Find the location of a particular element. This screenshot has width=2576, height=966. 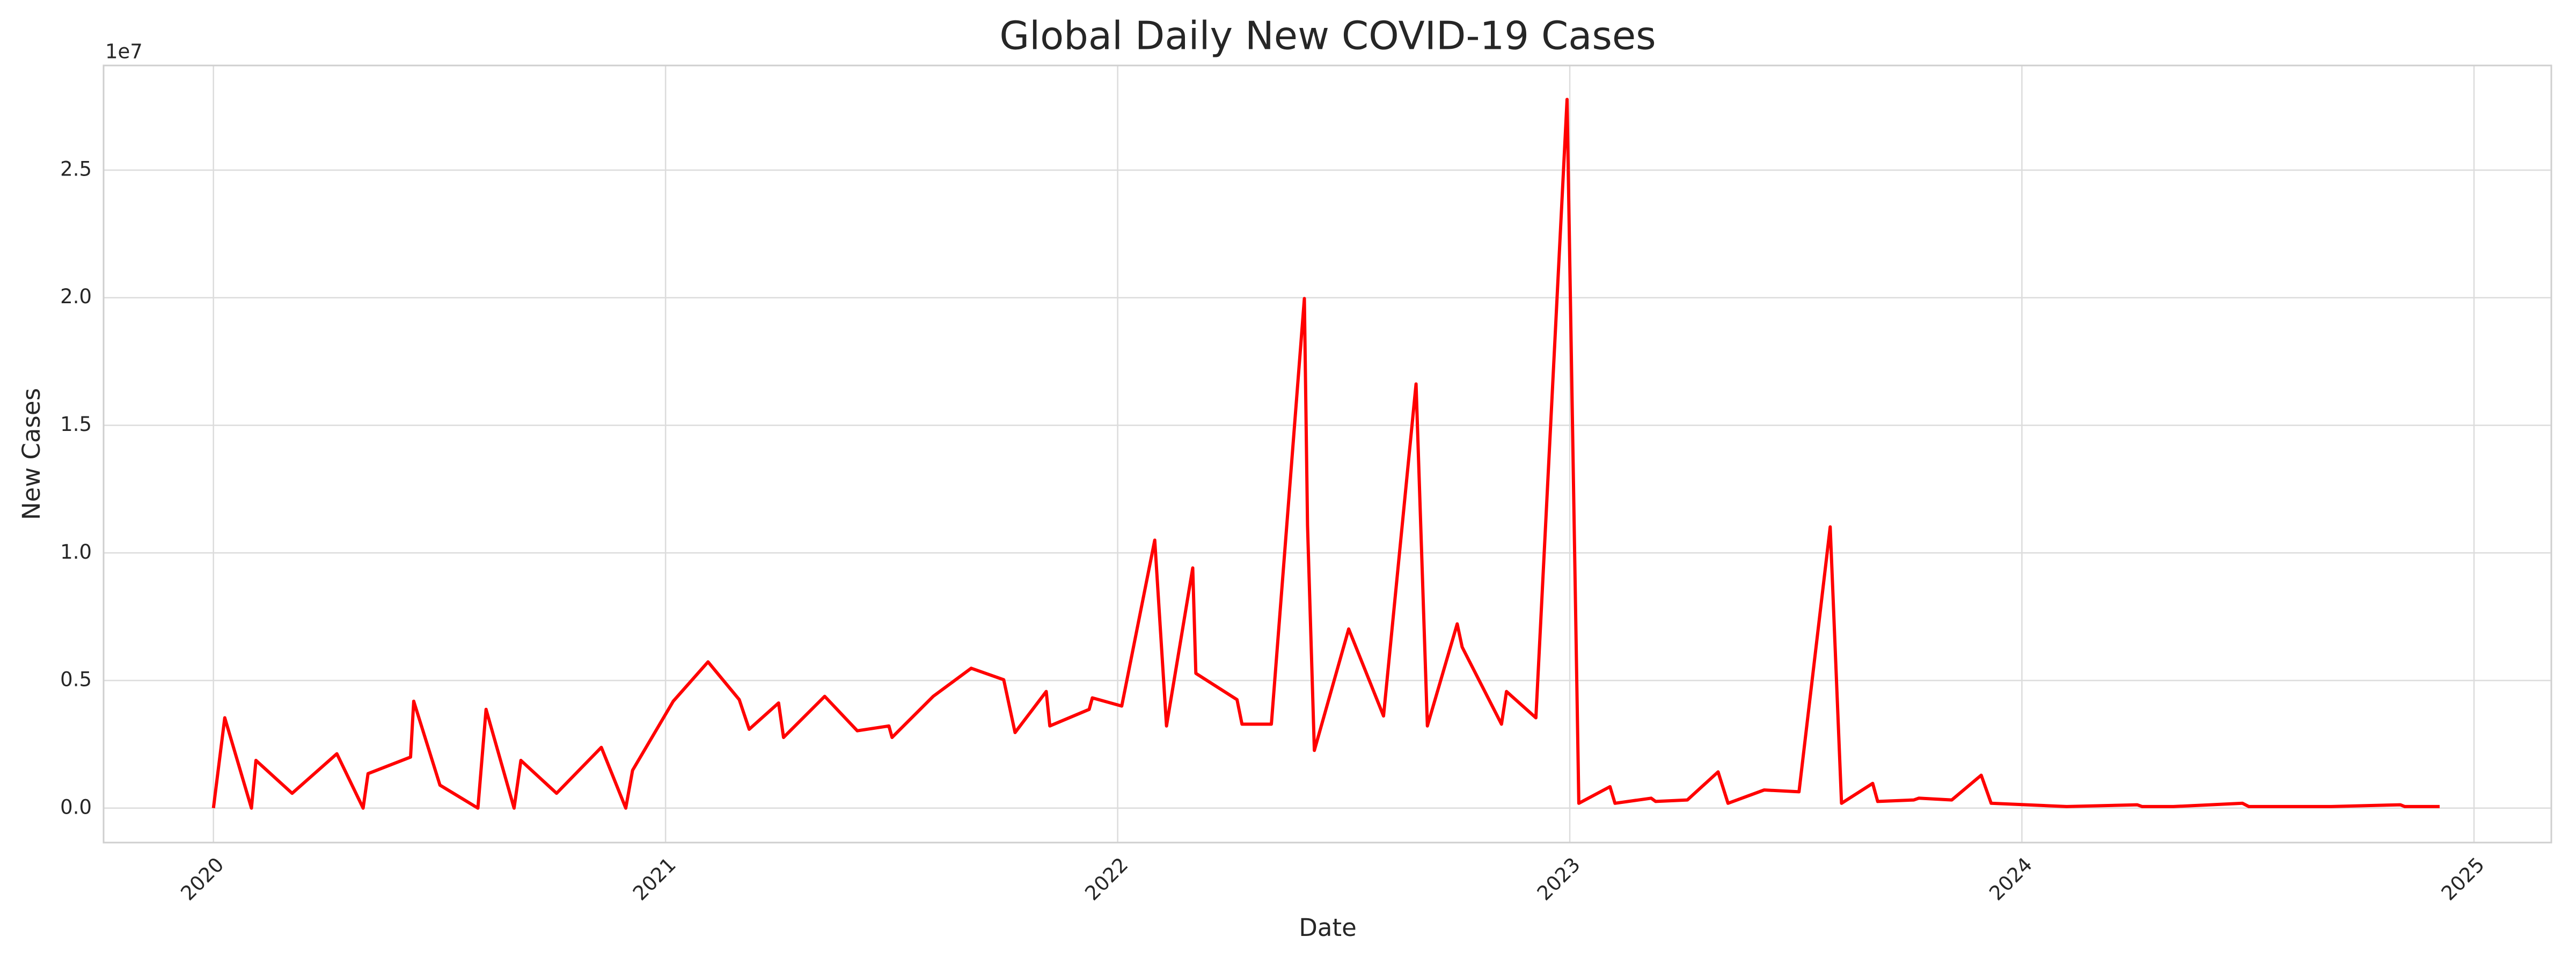

y-tick-label: 2.5 is located at coordinates (76, 168).